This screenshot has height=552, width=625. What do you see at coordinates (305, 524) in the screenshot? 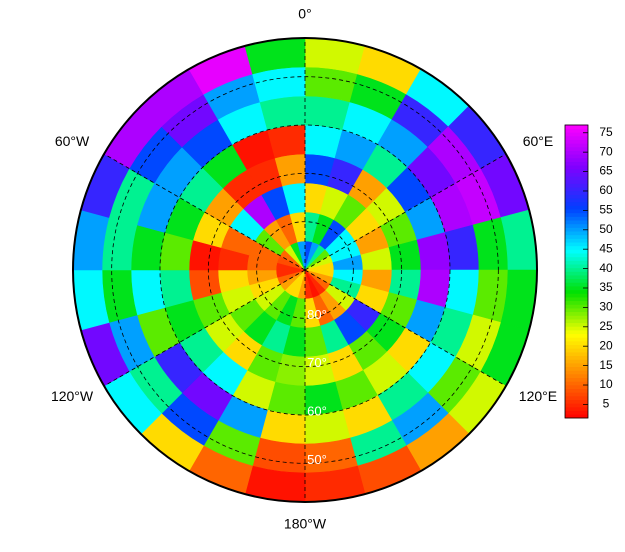
I see `meridian-label: 180°W` at bounding box center [305, 524].